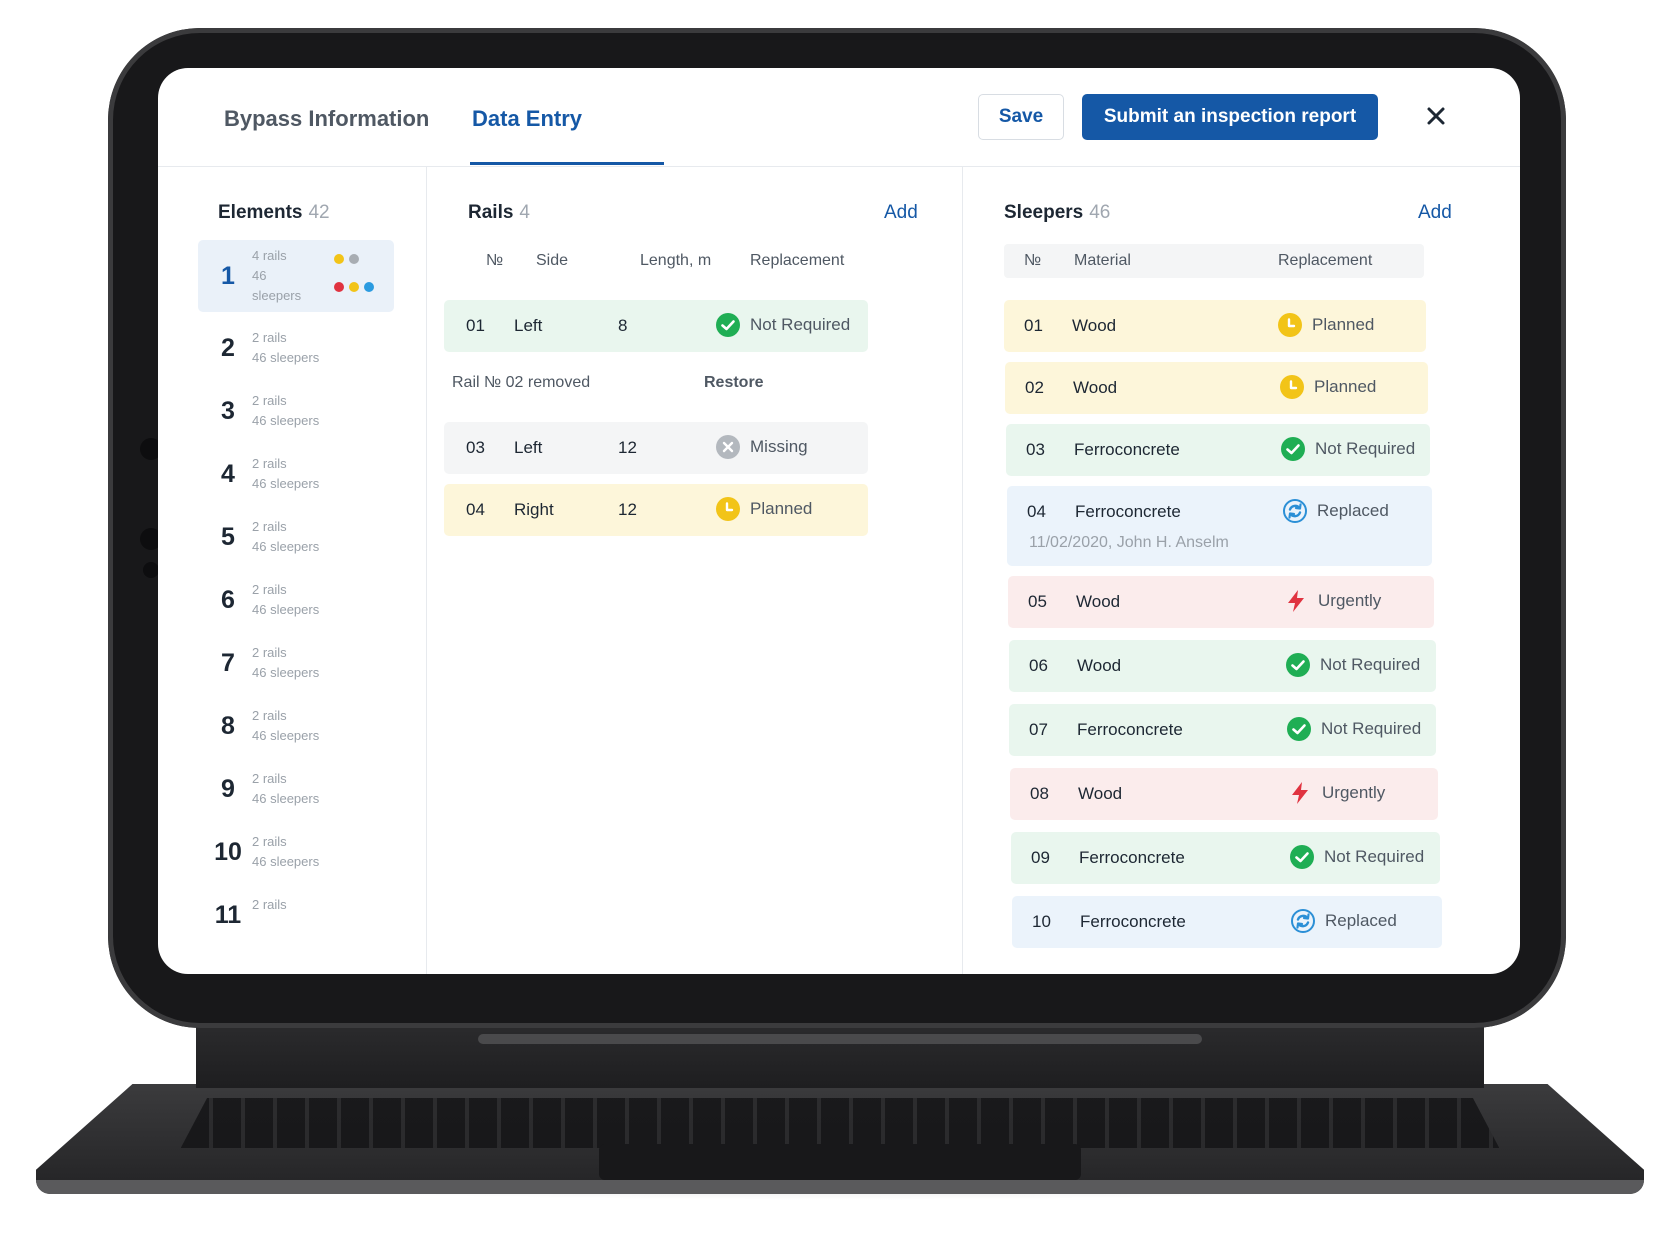 This screenshot has width=1680, height=1239. I want to click on active-tab-indicator, so click(567, 163).